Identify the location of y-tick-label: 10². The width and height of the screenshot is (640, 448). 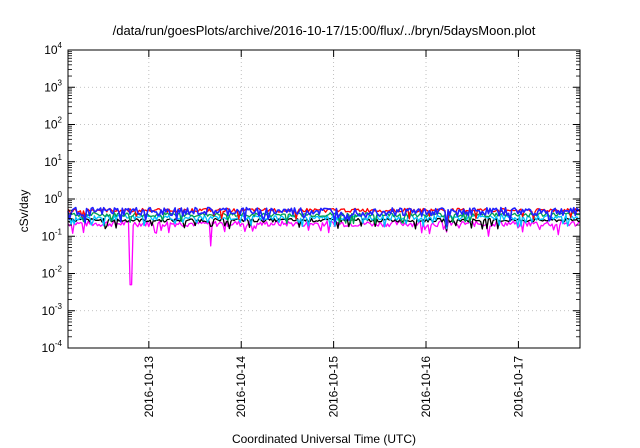
(53, 124).